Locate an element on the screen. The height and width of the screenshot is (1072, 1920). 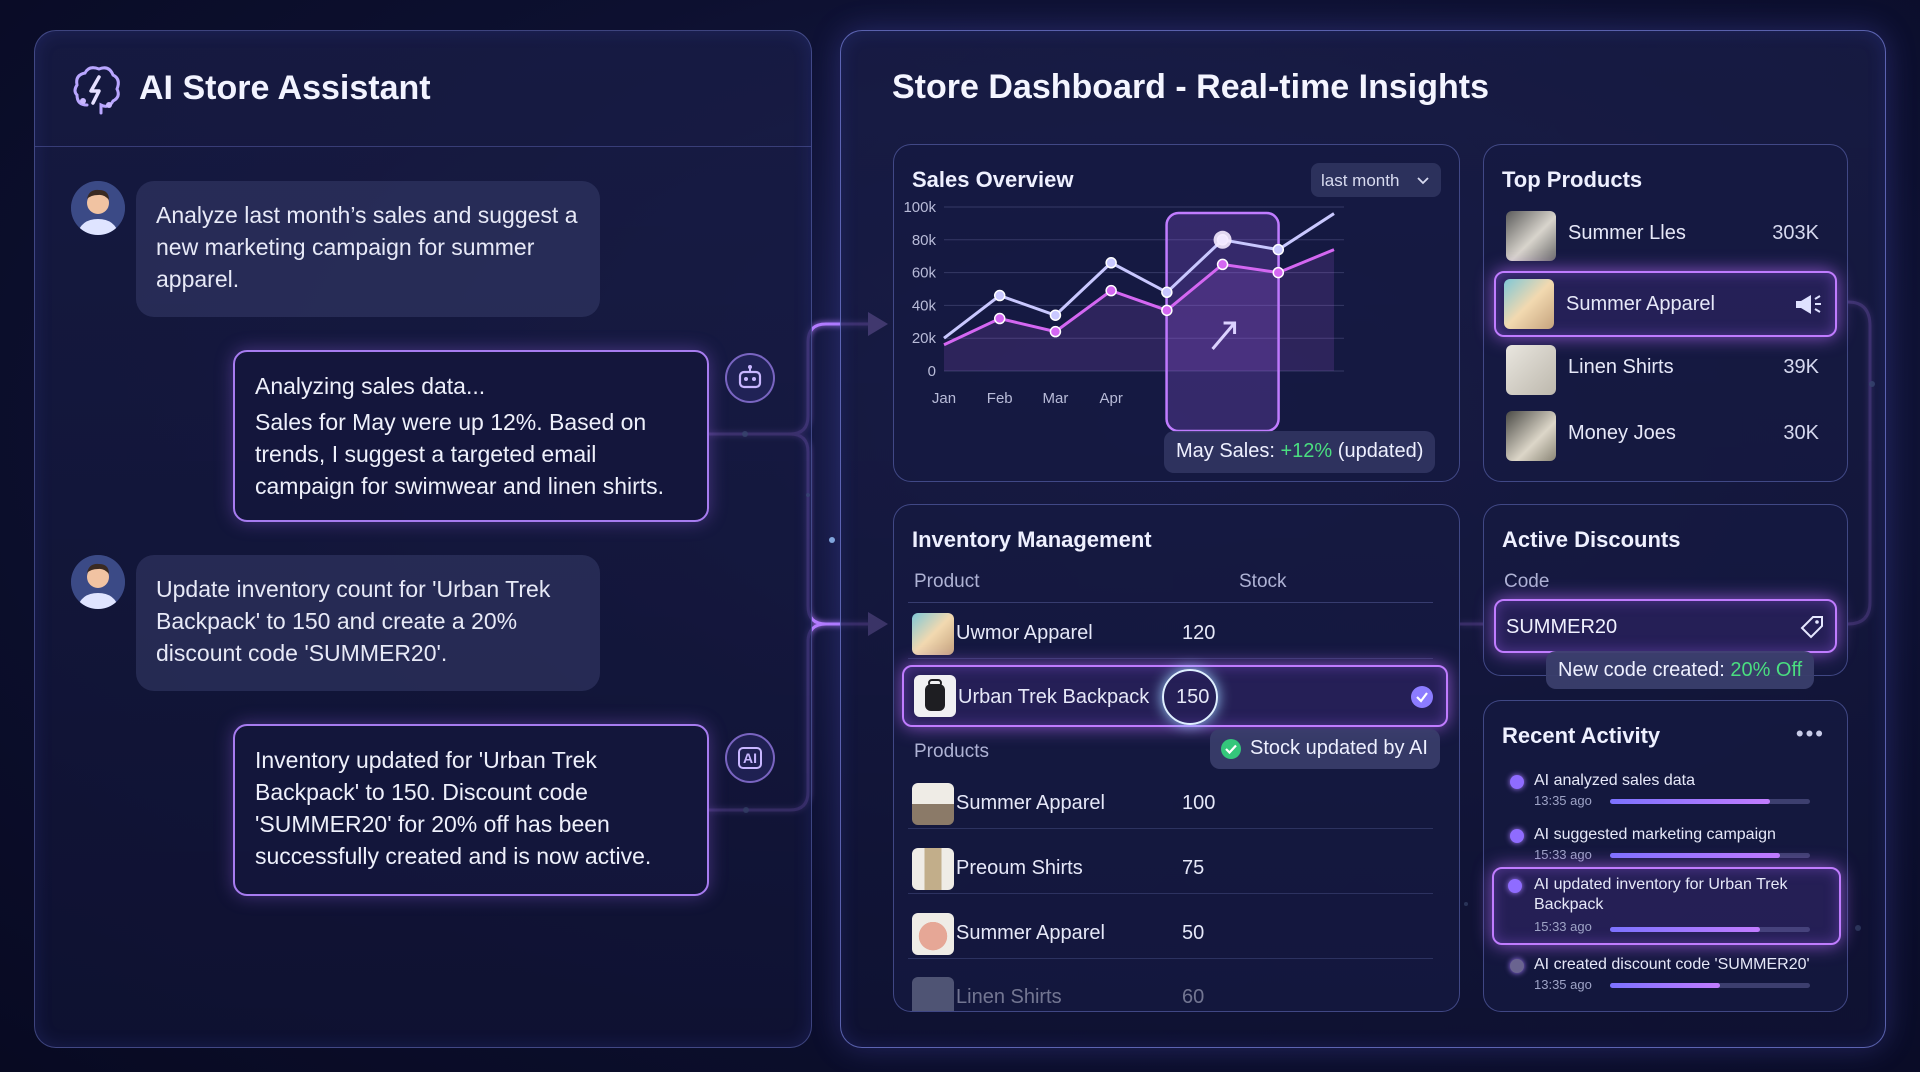
product-value: 30K is located at coordinates (1801, 433).